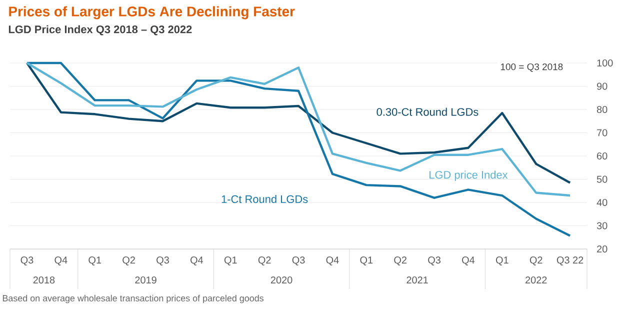 This screenshot has height=325, width=640. I want to click on x-tick-label: Q3 22, so click(570, 261).